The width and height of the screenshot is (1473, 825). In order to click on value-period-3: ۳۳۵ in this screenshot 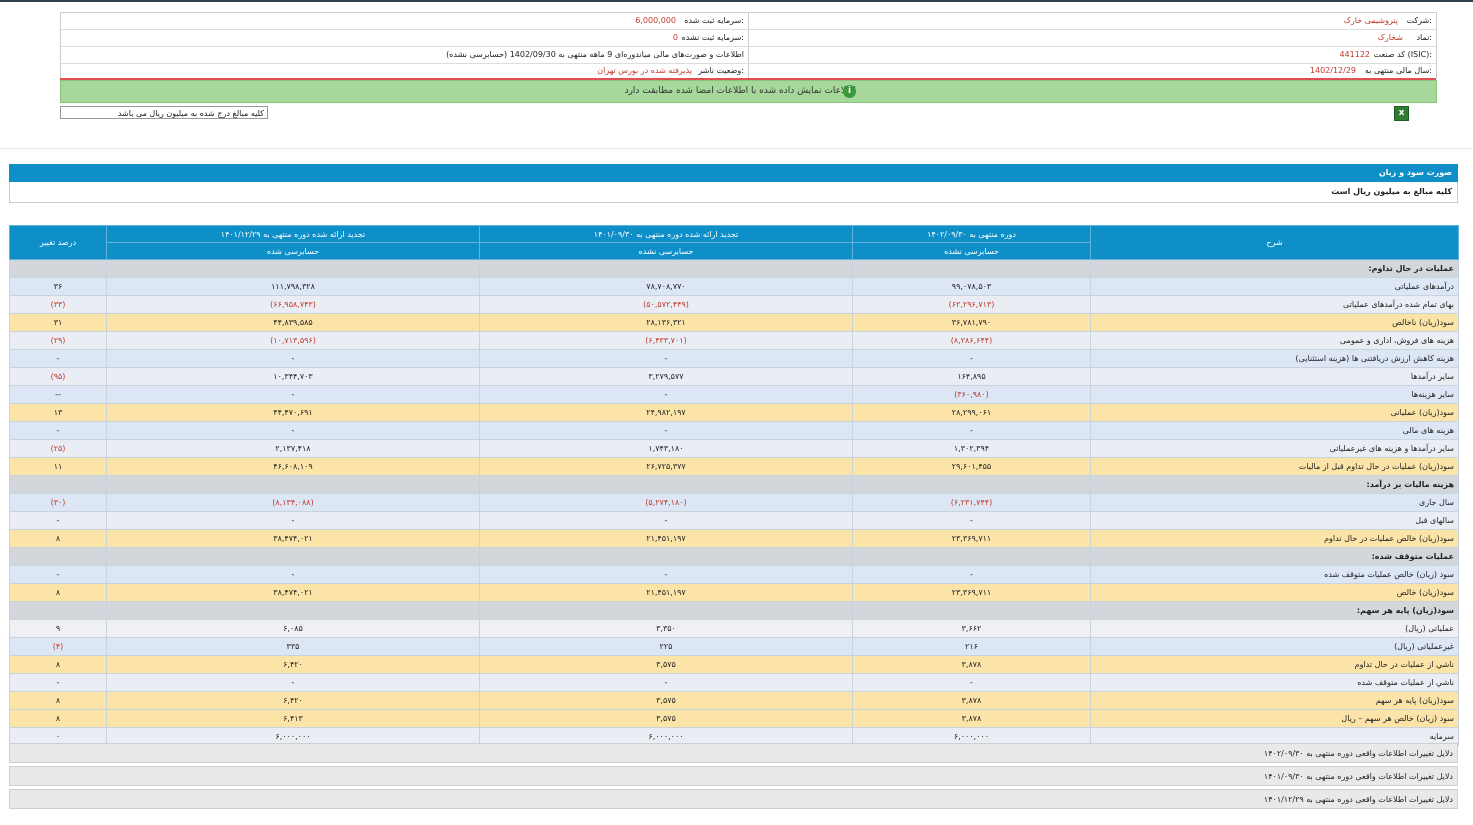, I will do `click(293, 646)`.